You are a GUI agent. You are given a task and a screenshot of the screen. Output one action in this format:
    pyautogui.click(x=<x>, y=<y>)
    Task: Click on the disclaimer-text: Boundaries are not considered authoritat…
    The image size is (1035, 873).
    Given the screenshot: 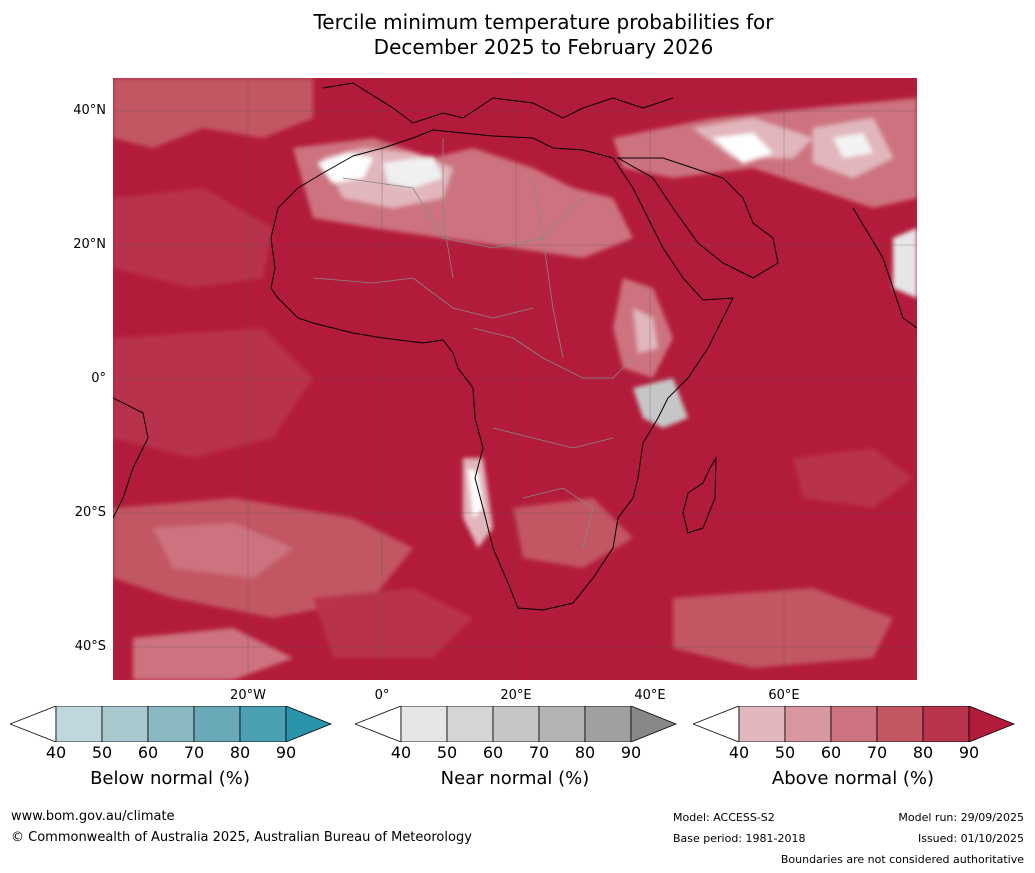 What is the action you would take?
    pyautogui.click(x=902, y=859)
    